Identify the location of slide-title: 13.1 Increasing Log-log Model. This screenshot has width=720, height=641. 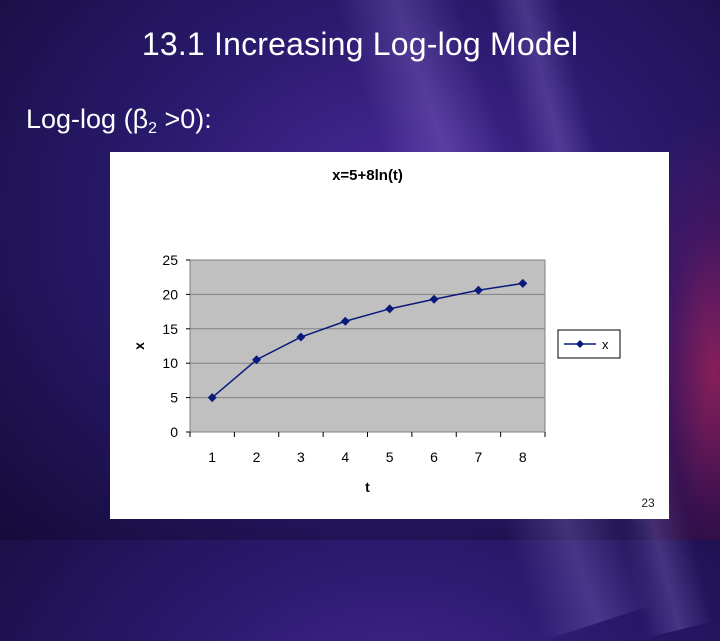
(360, 44).